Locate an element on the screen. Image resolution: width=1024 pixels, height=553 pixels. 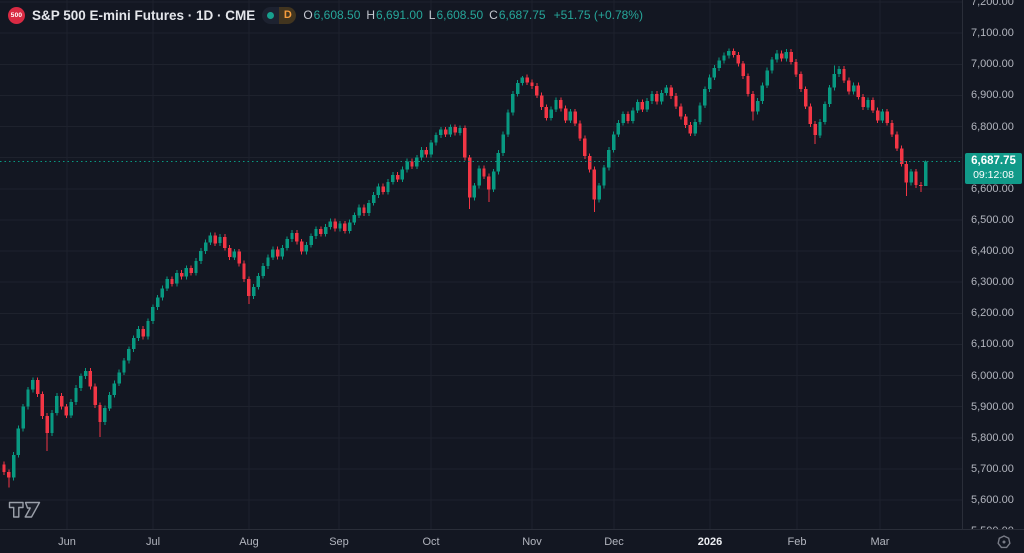
symbol-title: S&P 500 E-mini Futures · 1D · CME is located at coordinates (144, 15).